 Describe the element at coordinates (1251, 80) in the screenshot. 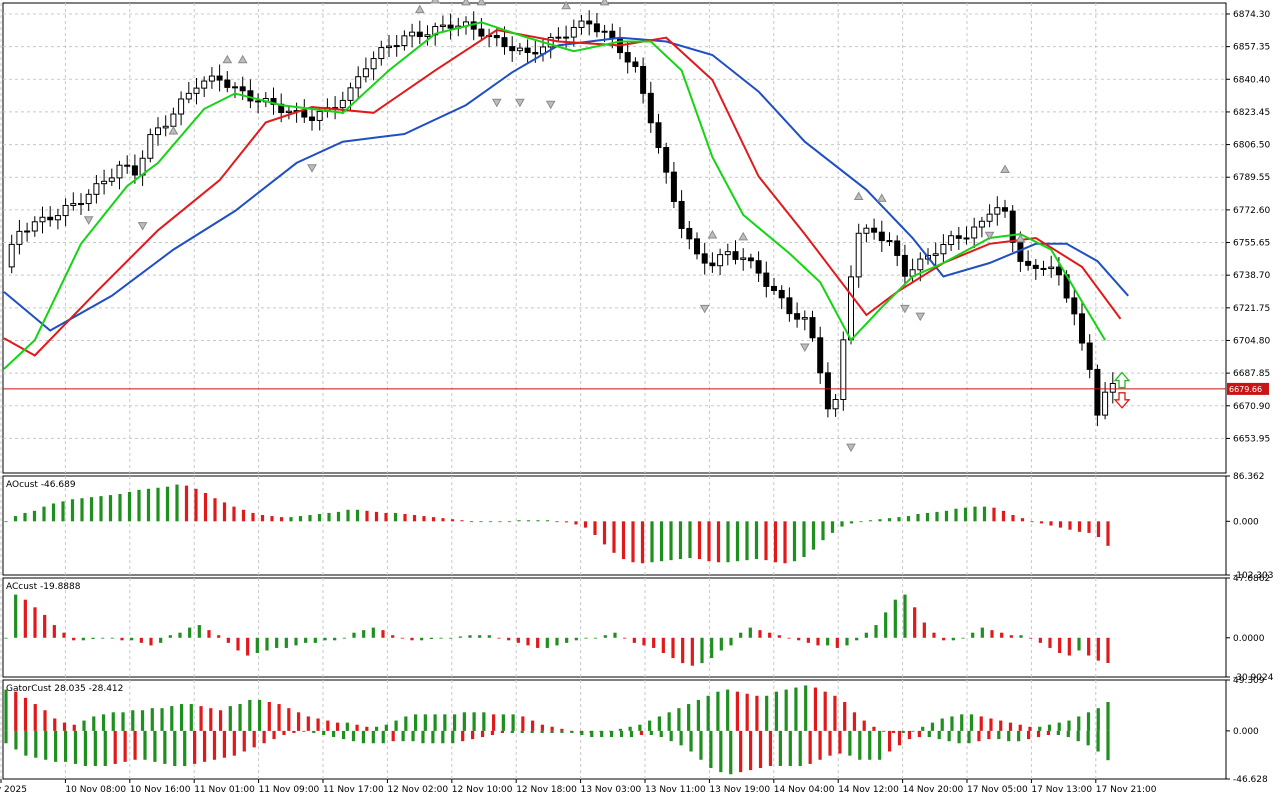

I see `y-tick-label: 6840.40` at that location.